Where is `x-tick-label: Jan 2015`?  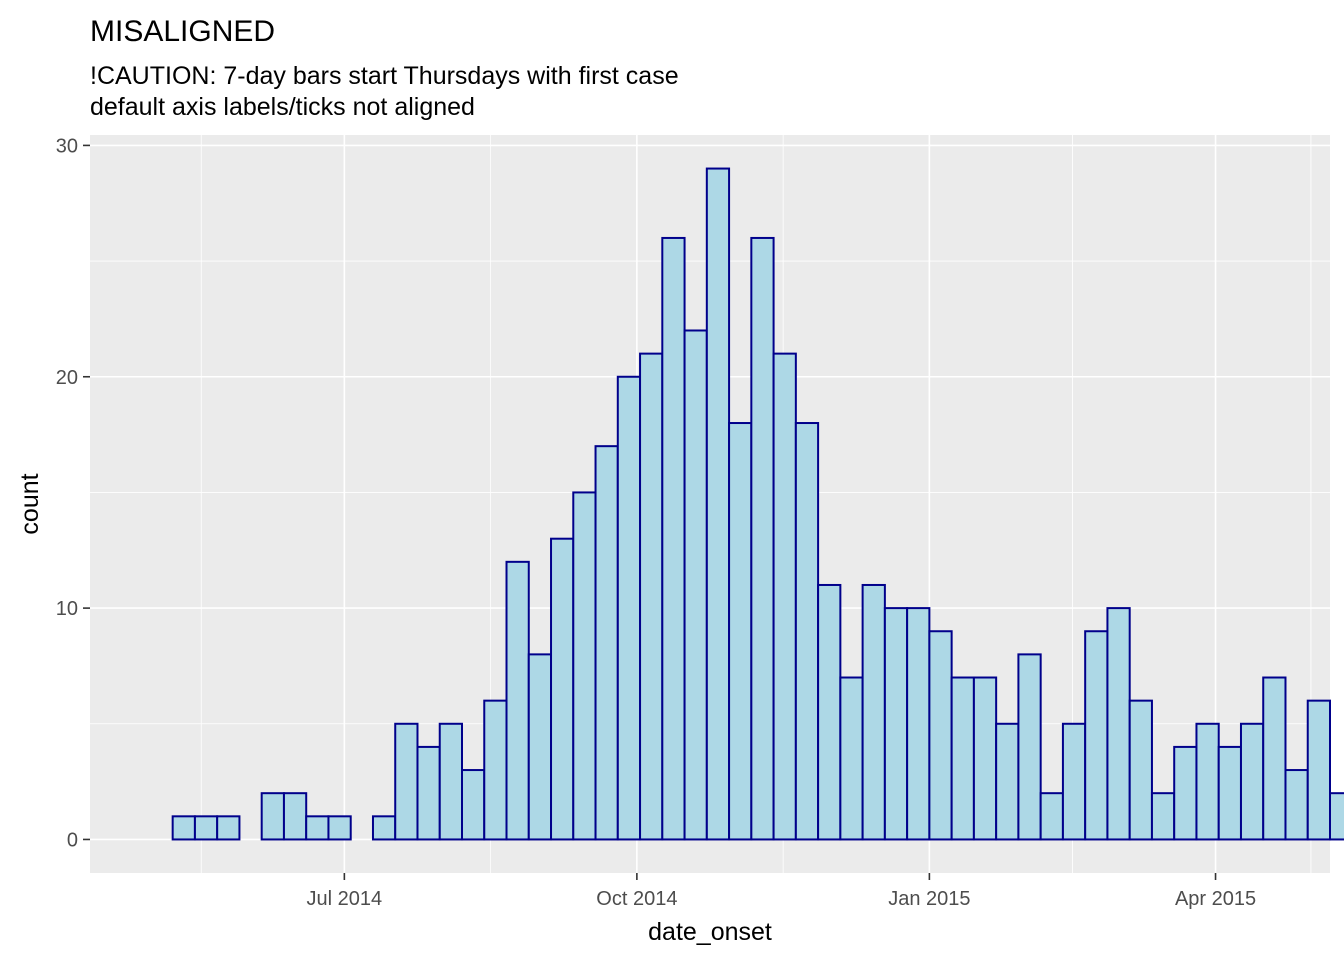
x-tick-label: Jan 2015 is located at coordinates (929, 899).